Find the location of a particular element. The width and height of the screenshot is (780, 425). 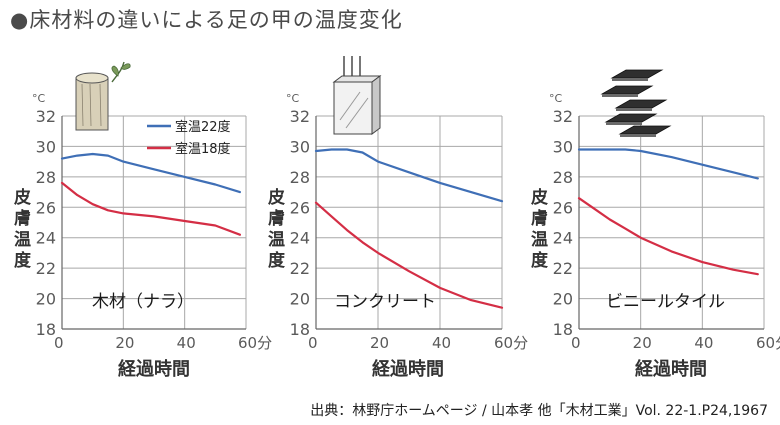

material-label: ビニールタイル is located at coordinates (665, 302).